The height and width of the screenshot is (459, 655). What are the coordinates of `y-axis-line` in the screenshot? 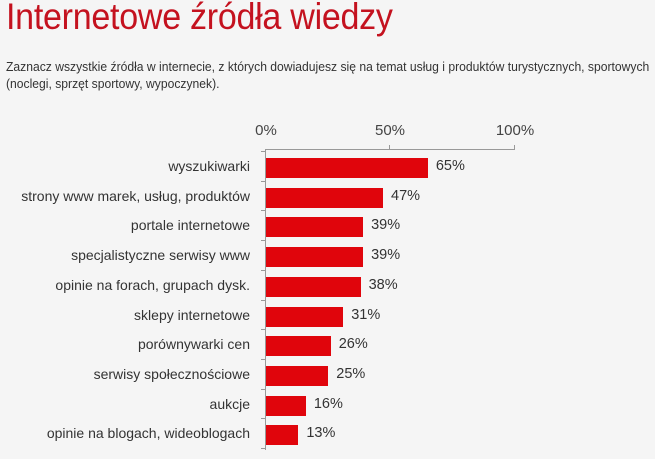 It's located at (265, 299).